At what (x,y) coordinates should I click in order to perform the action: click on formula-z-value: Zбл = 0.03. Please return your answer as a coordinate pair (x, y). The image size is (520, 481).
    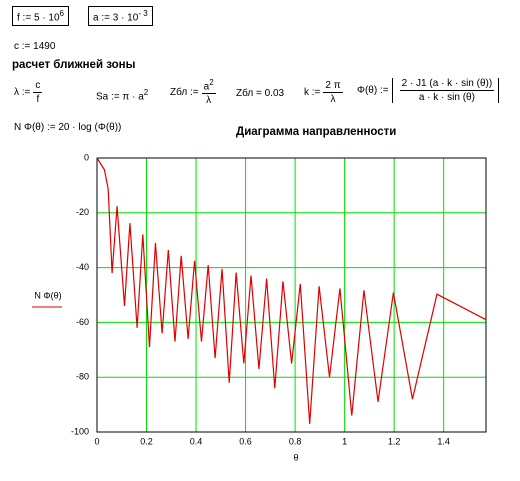
    Looking at the image, I should click on (260, 93).